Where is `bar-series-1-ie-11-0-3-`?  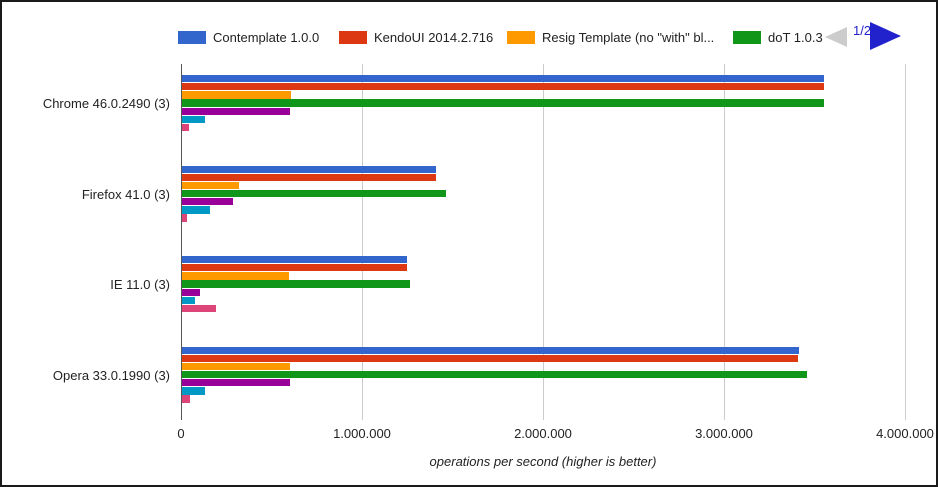 bar-series-1-ie-11-0-3- is located at coordinates (294, 260).